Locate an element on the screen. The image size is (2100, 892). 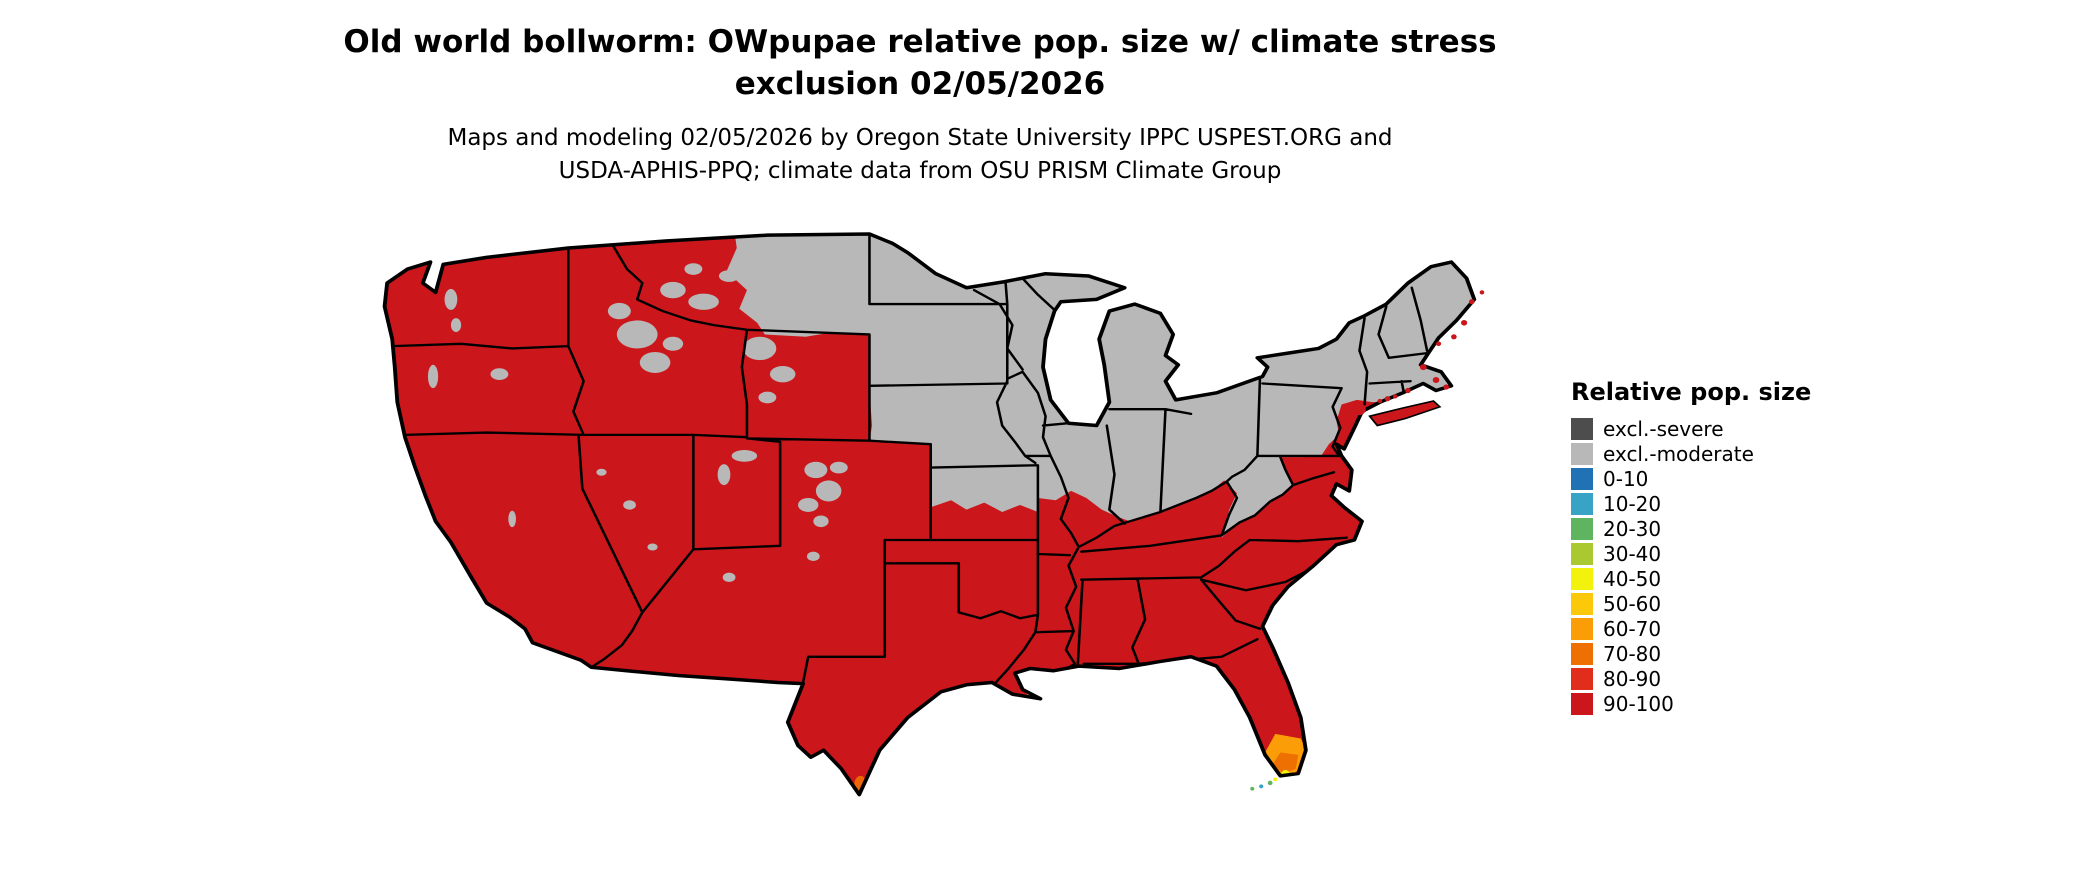
legend-title: Relative pop. size is located at coordinates (1691, 392).